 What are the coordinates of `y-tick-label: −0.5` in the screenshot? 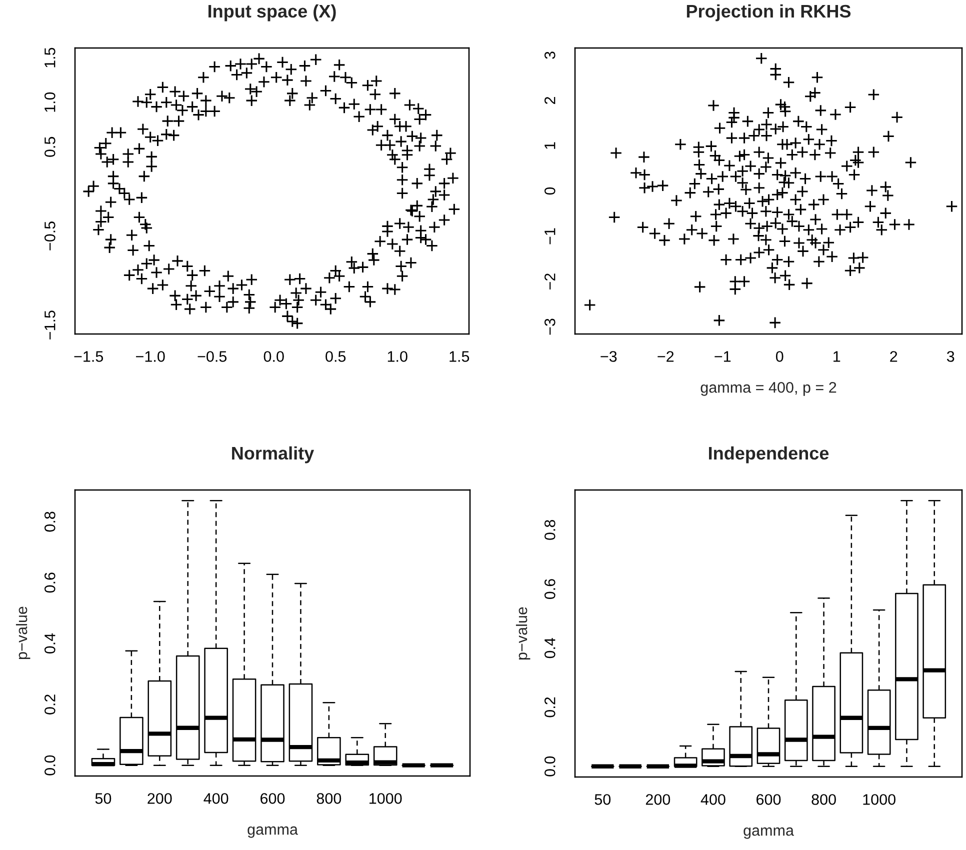 It's located at (50, 236).